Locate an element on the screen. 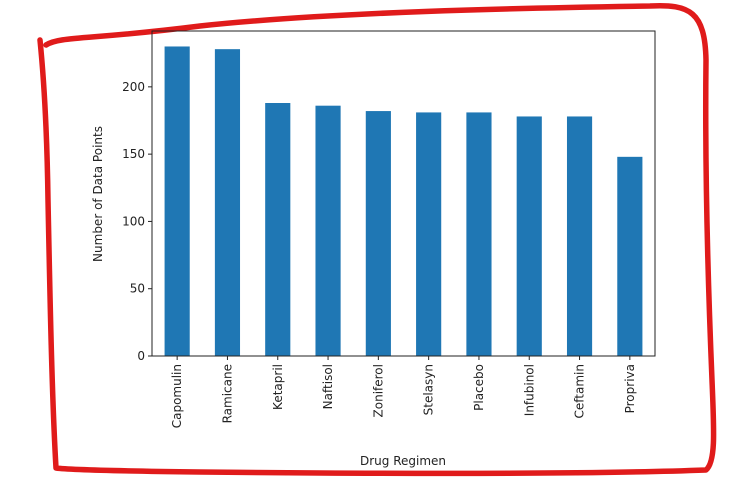 Image resolution: width=743 pixels, height=487 pixels. bar-infubinol is located at coordinates (529, 236).